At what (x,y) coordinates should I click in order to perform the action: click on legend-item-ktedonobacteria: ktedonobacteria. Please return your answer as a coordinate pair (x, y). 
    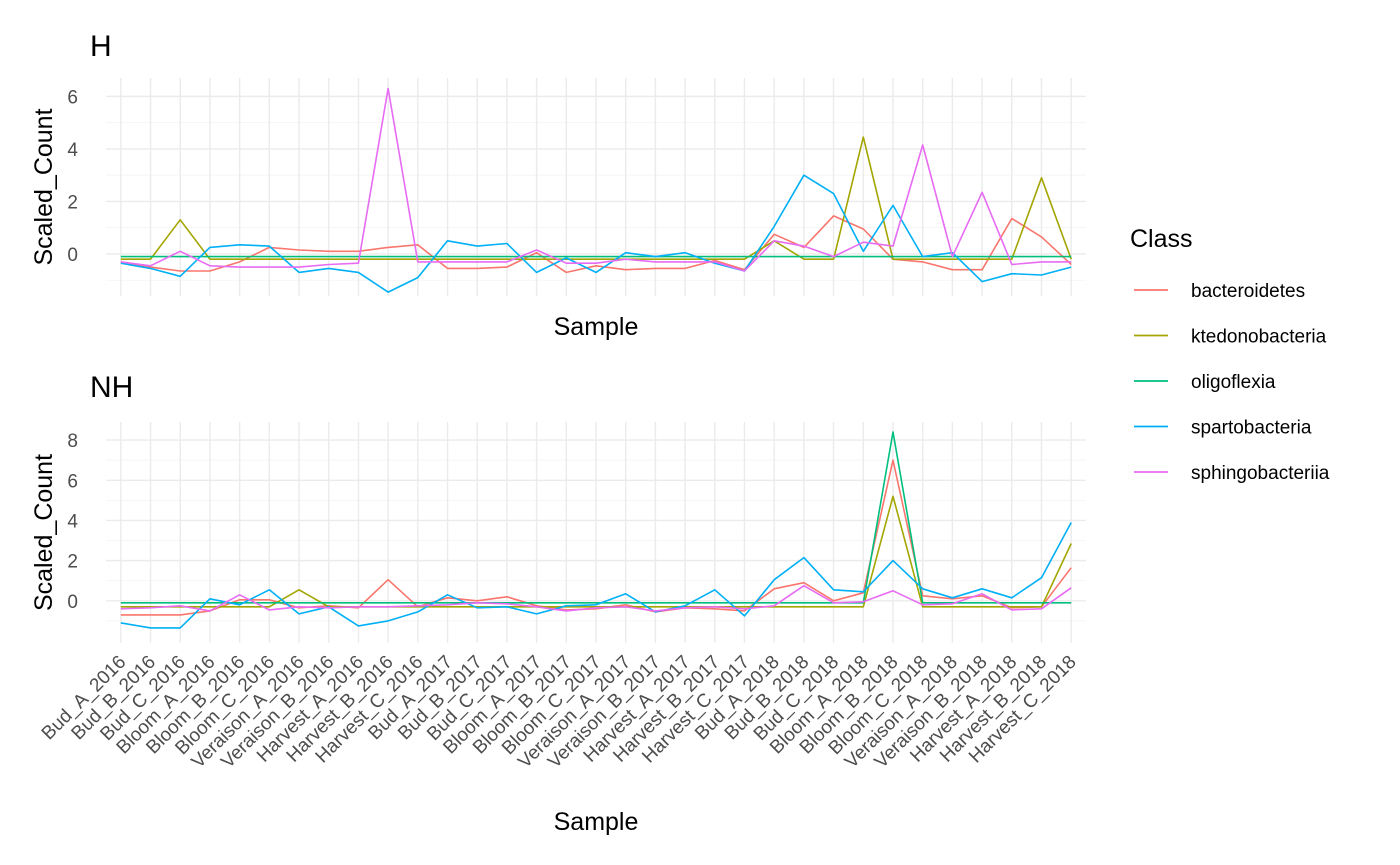
    Looking at the image, I should click on (1230, 337).